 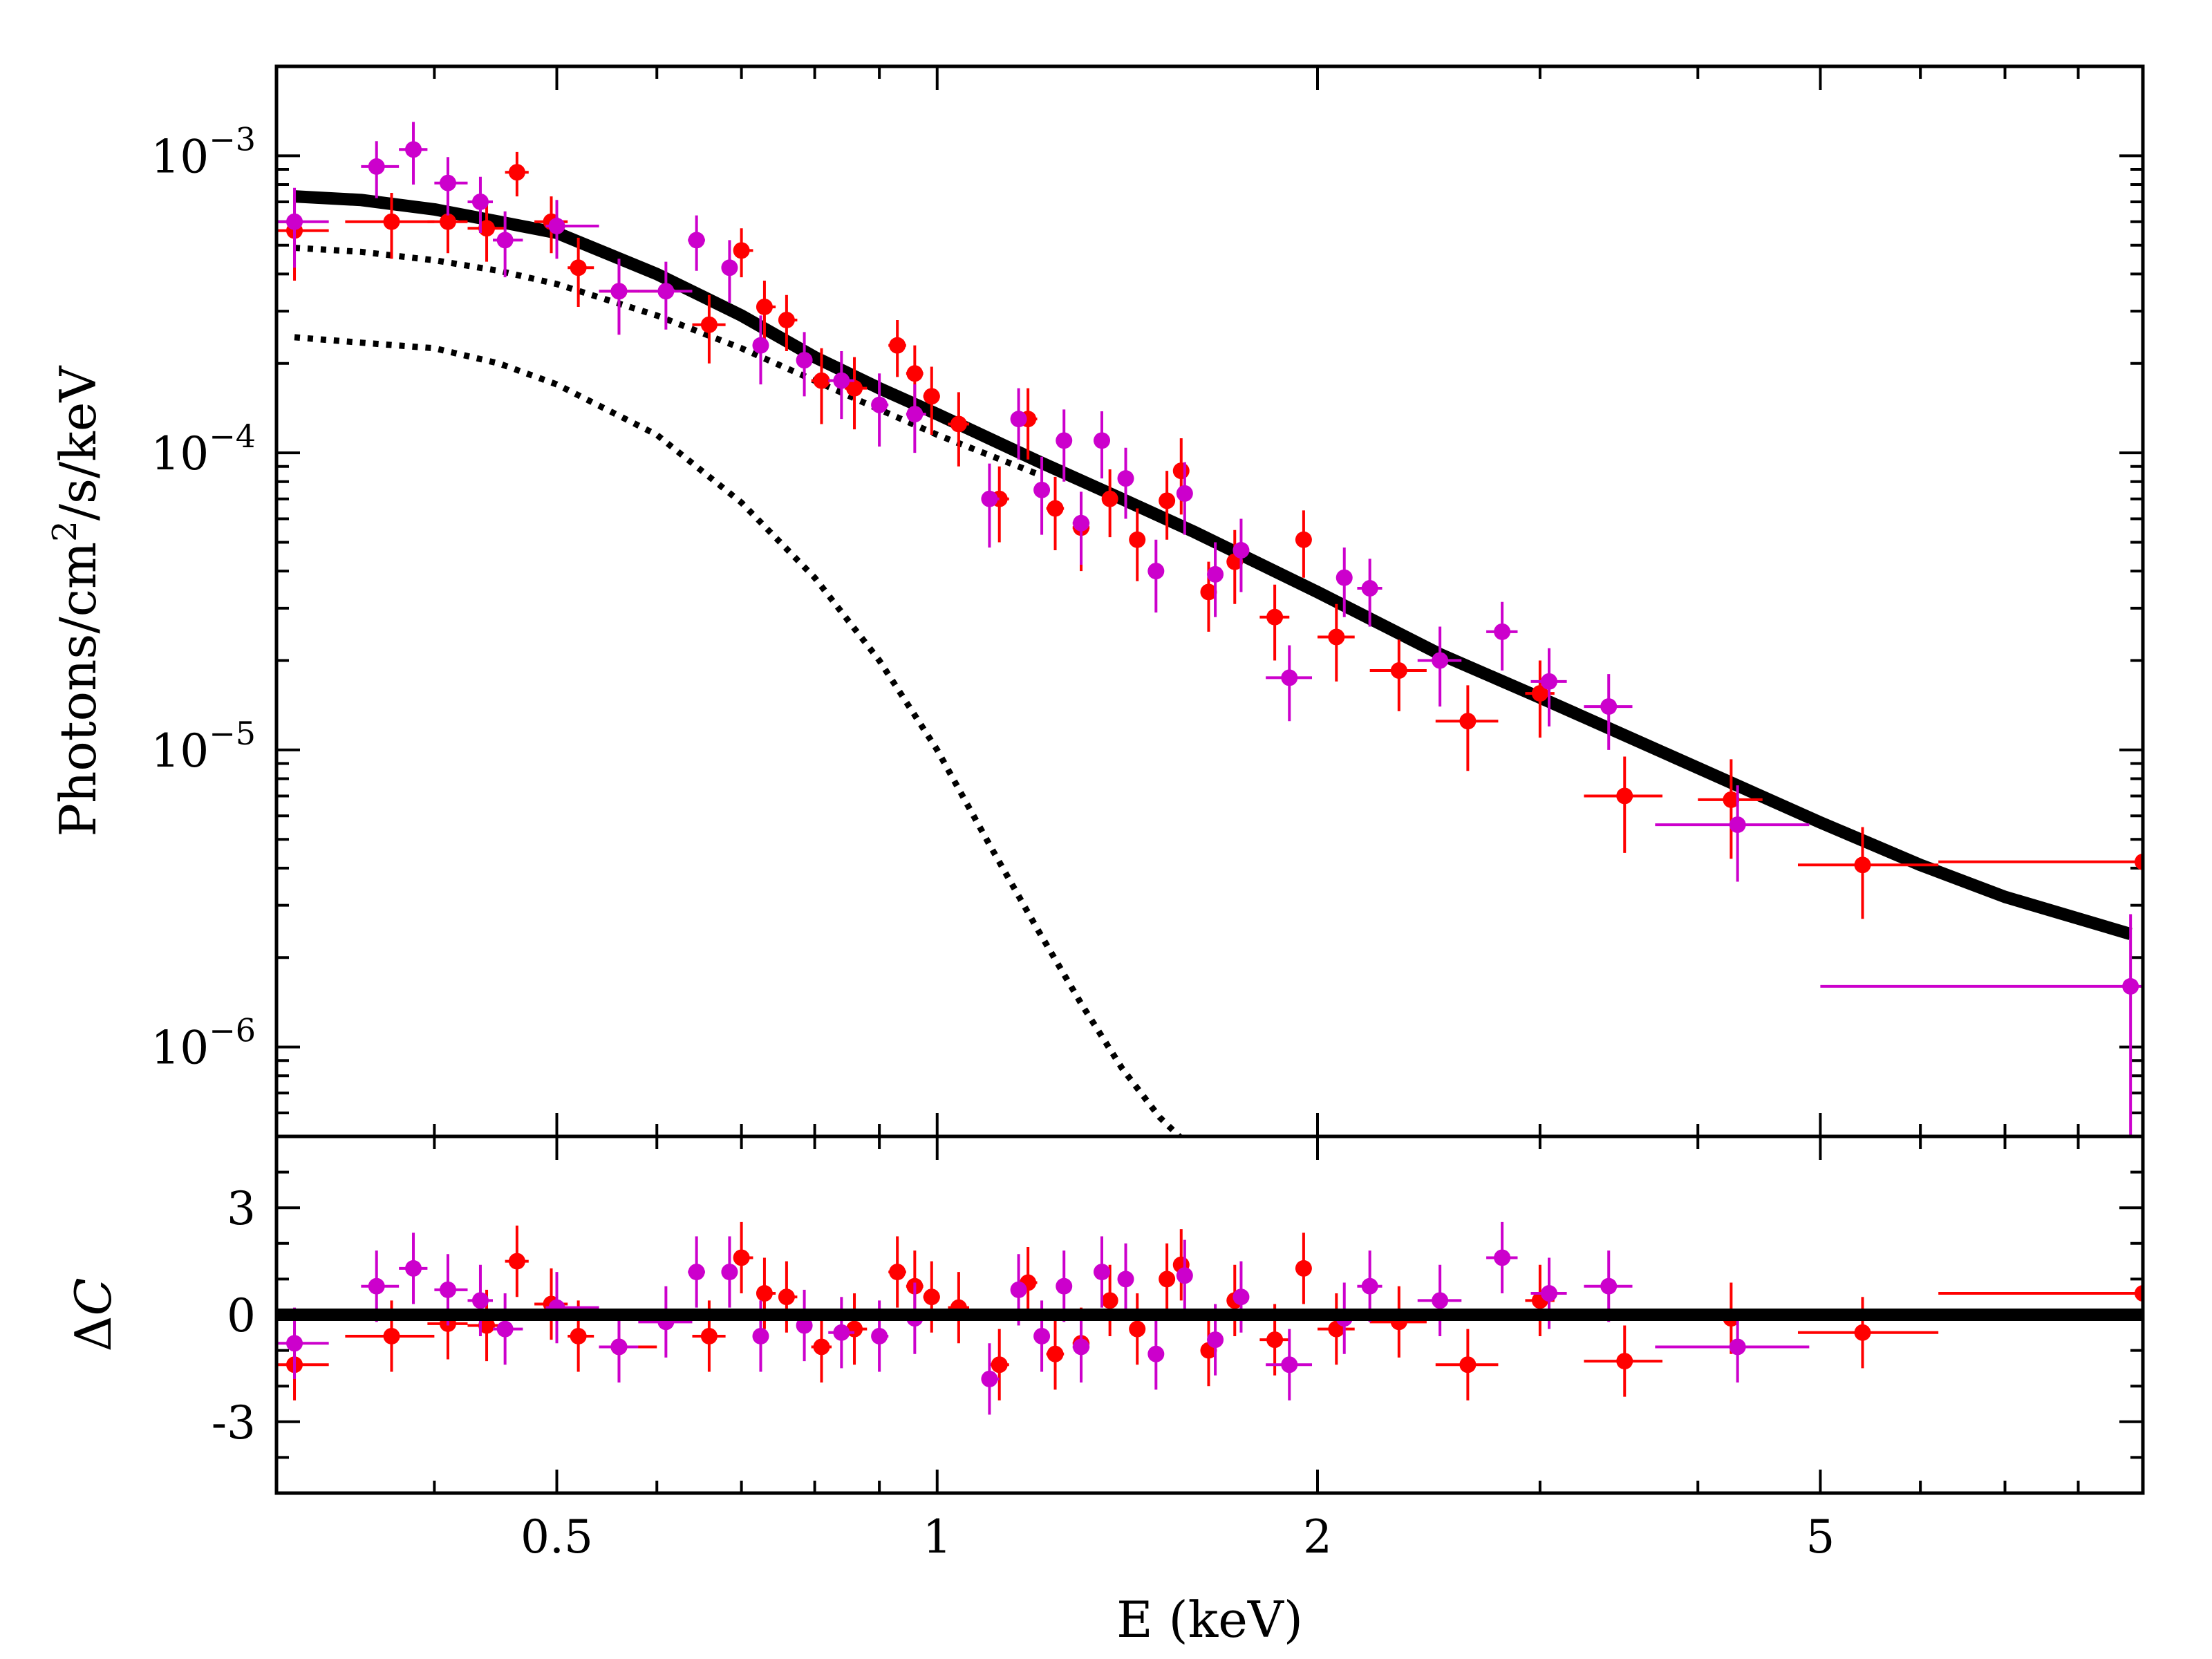 I want to click on y-tick-label-exp: −4, so click(x=232, y=436).